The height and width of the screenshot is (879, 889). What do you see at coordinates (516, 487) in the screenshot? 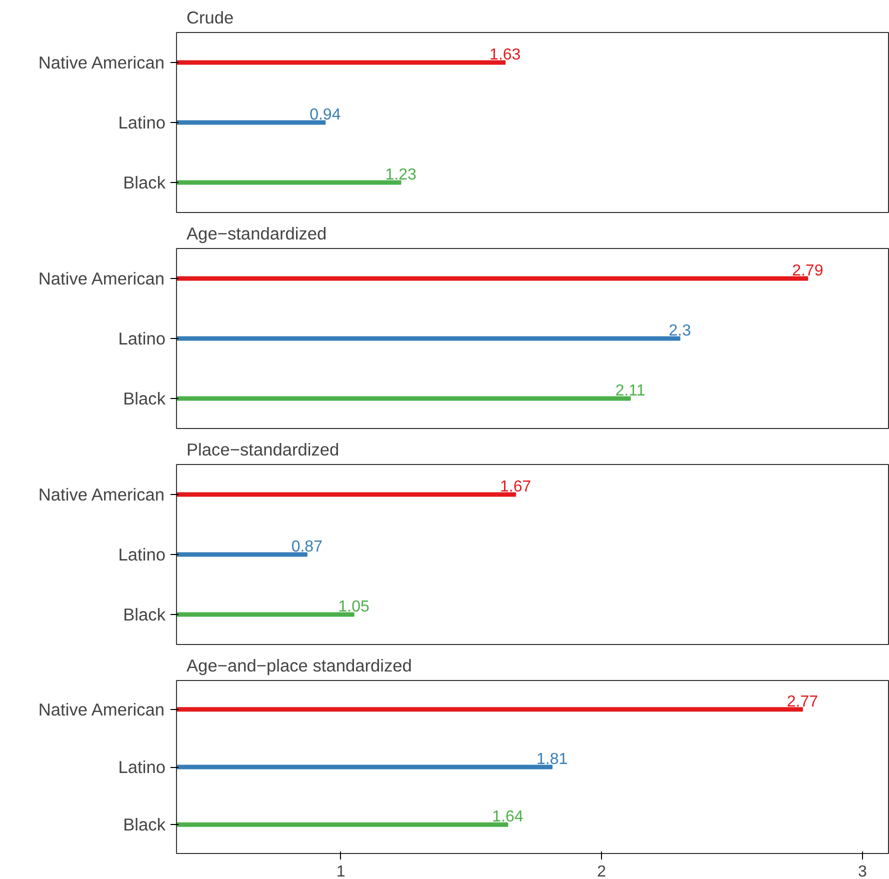
I see `data-label: 1.67` at bounding box center [516, 487].